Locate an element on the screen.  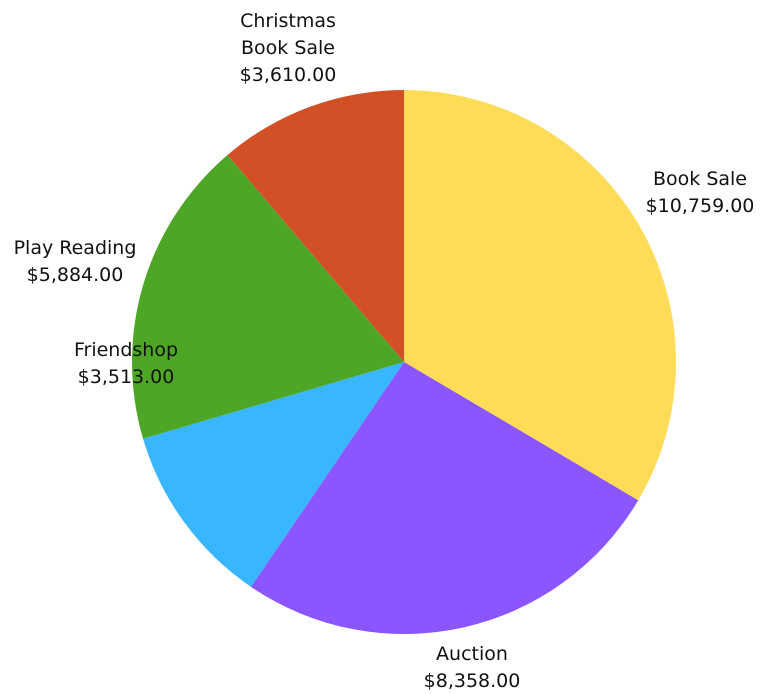
slice-value-book-sale: $10,759.00 is located at coordinates (700, 206).